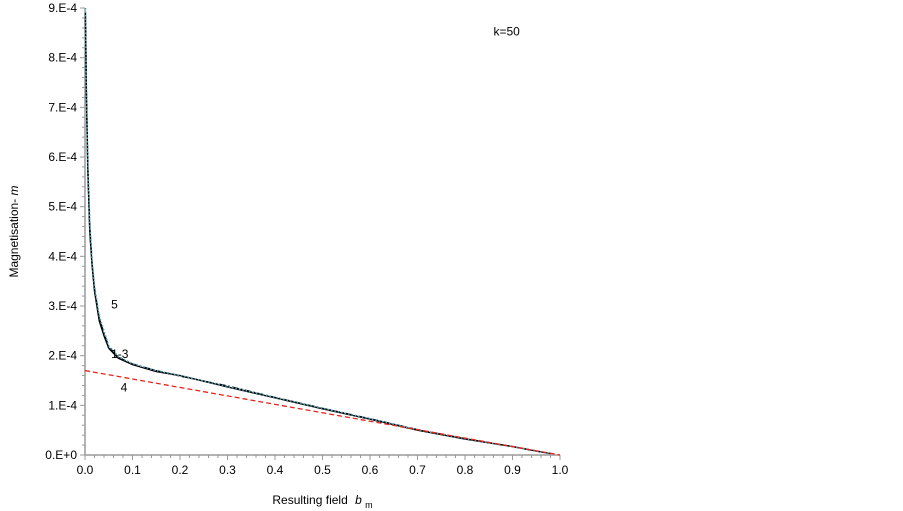 Image resolution: width=903 pixels, height=511 pixels. I want to click on x-tick-label: 0.7, so click(417, 470).